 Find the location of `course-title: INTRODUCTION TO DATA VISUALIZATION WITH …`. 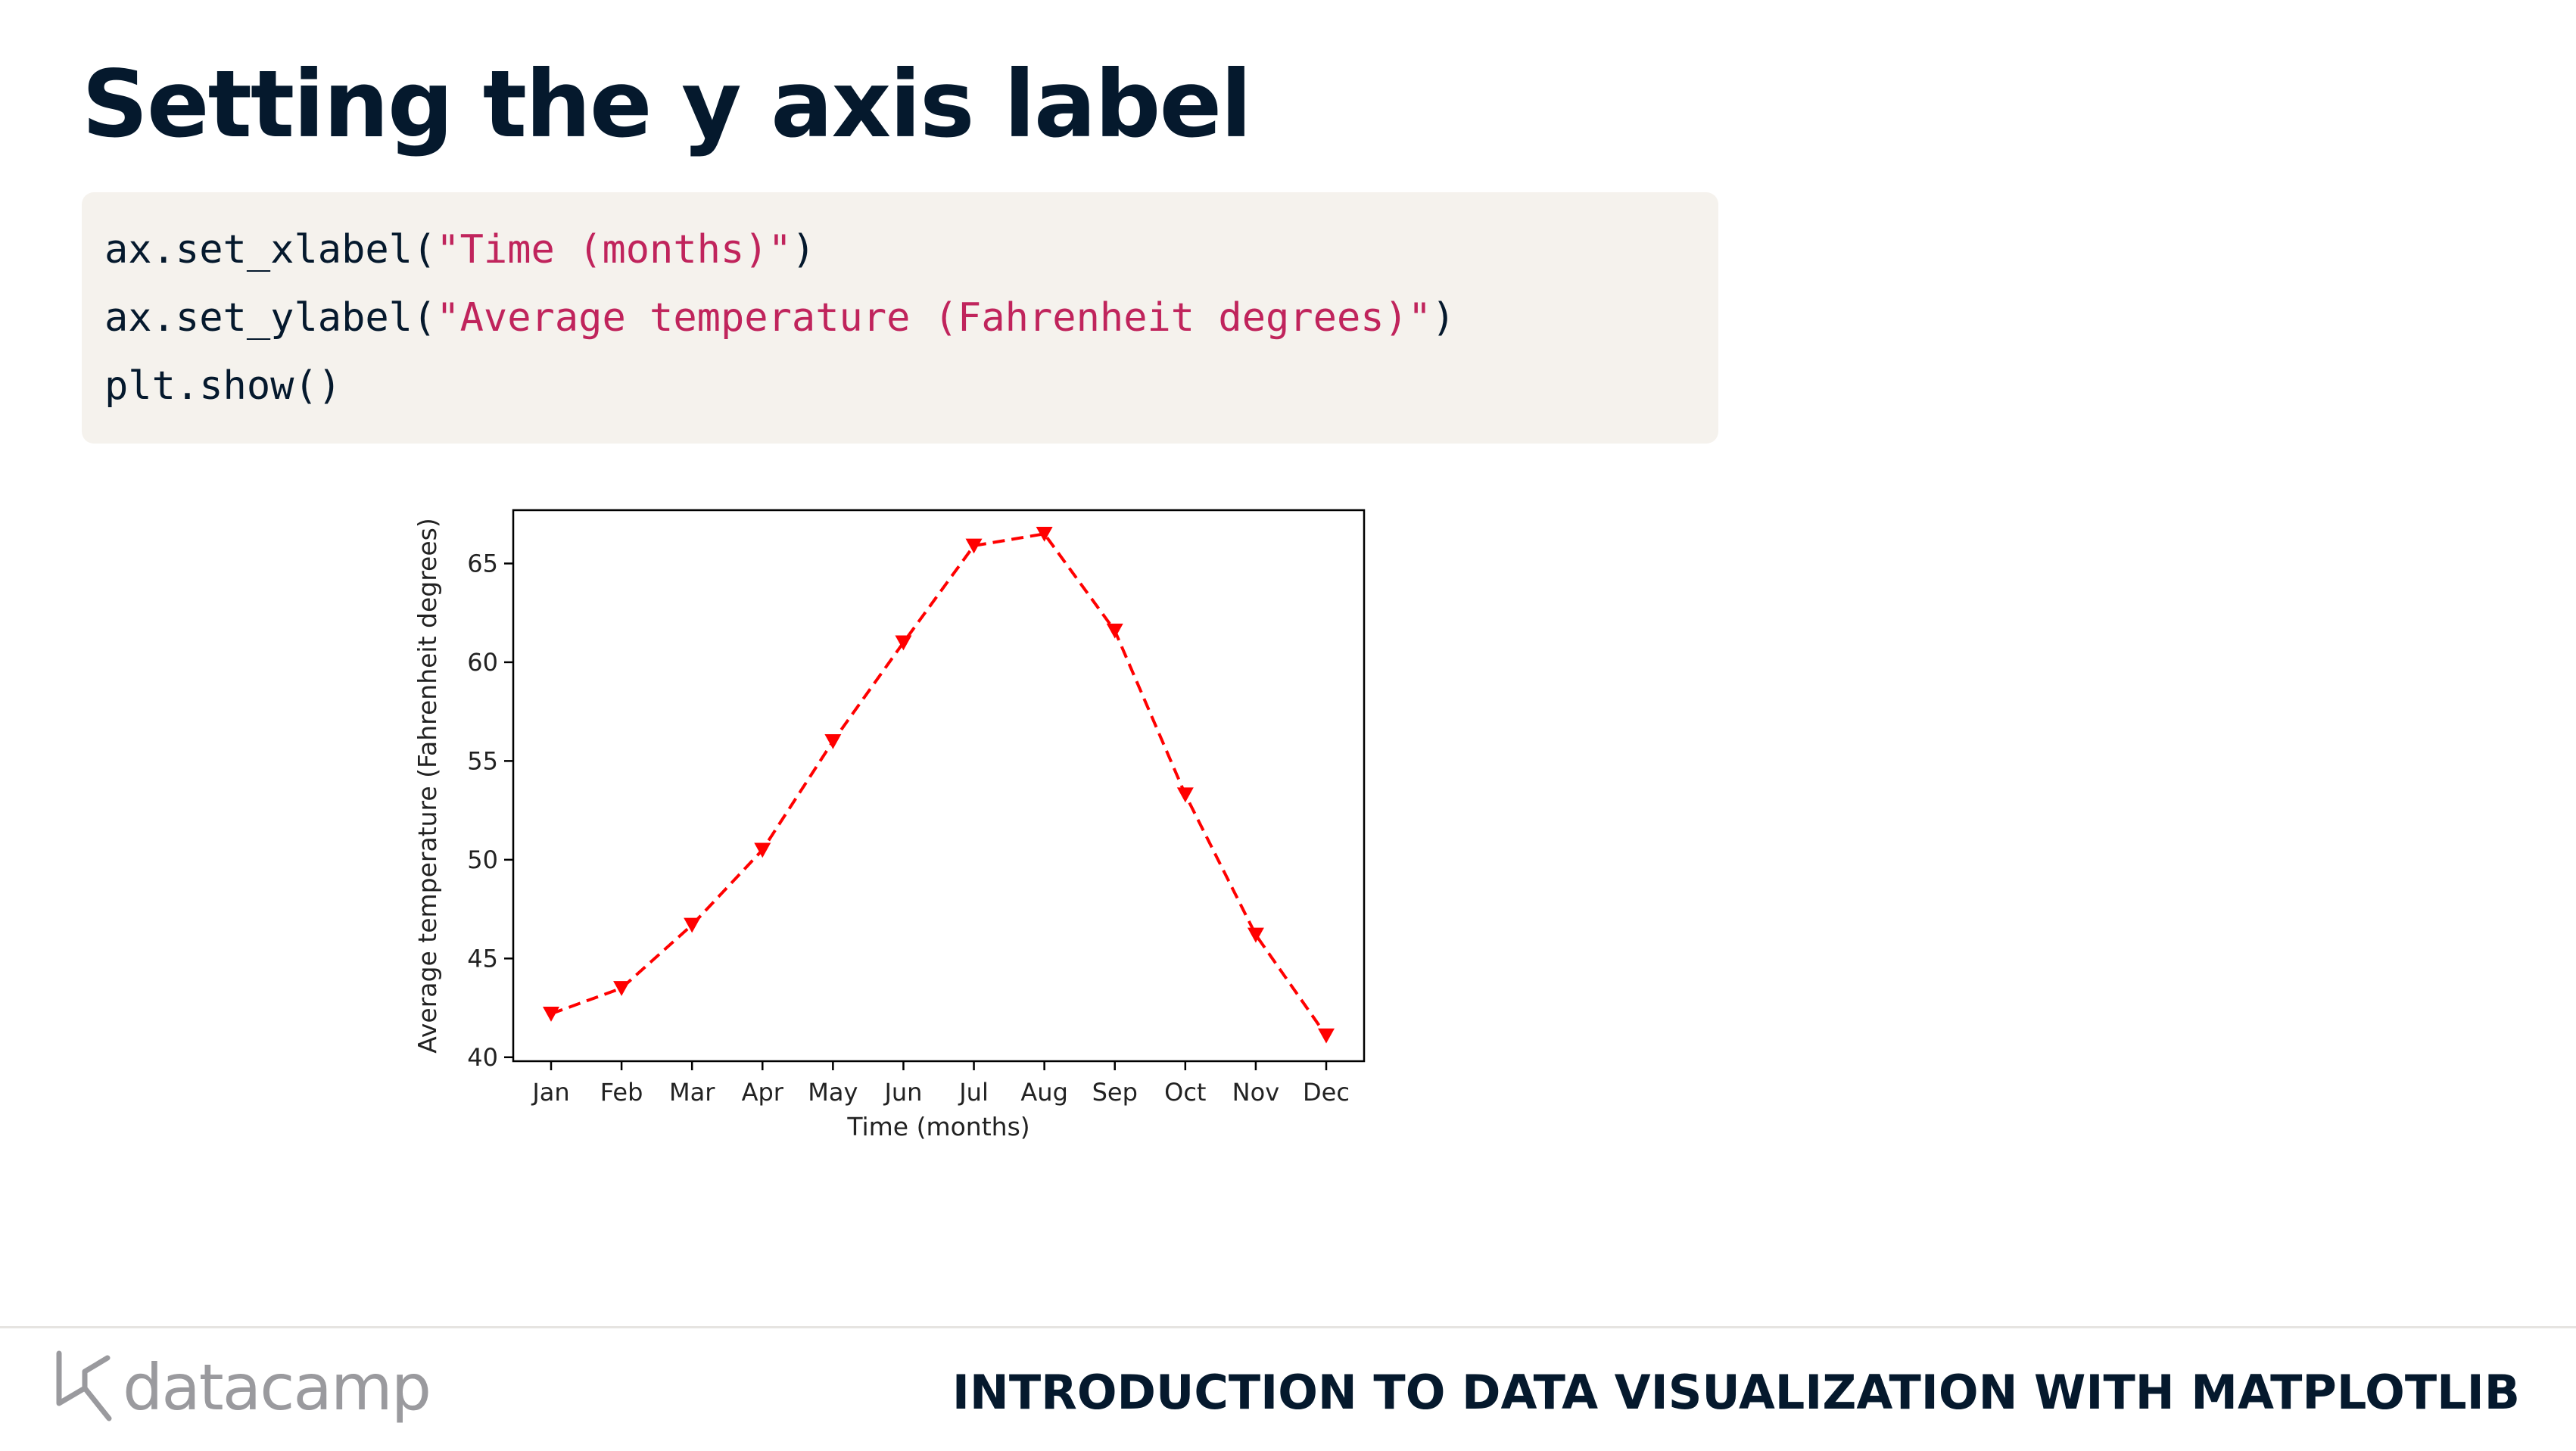

course-title: INTRODUCTION TO DATA VISUALIZATION WITH … is located at coordinates (1736, 1392).